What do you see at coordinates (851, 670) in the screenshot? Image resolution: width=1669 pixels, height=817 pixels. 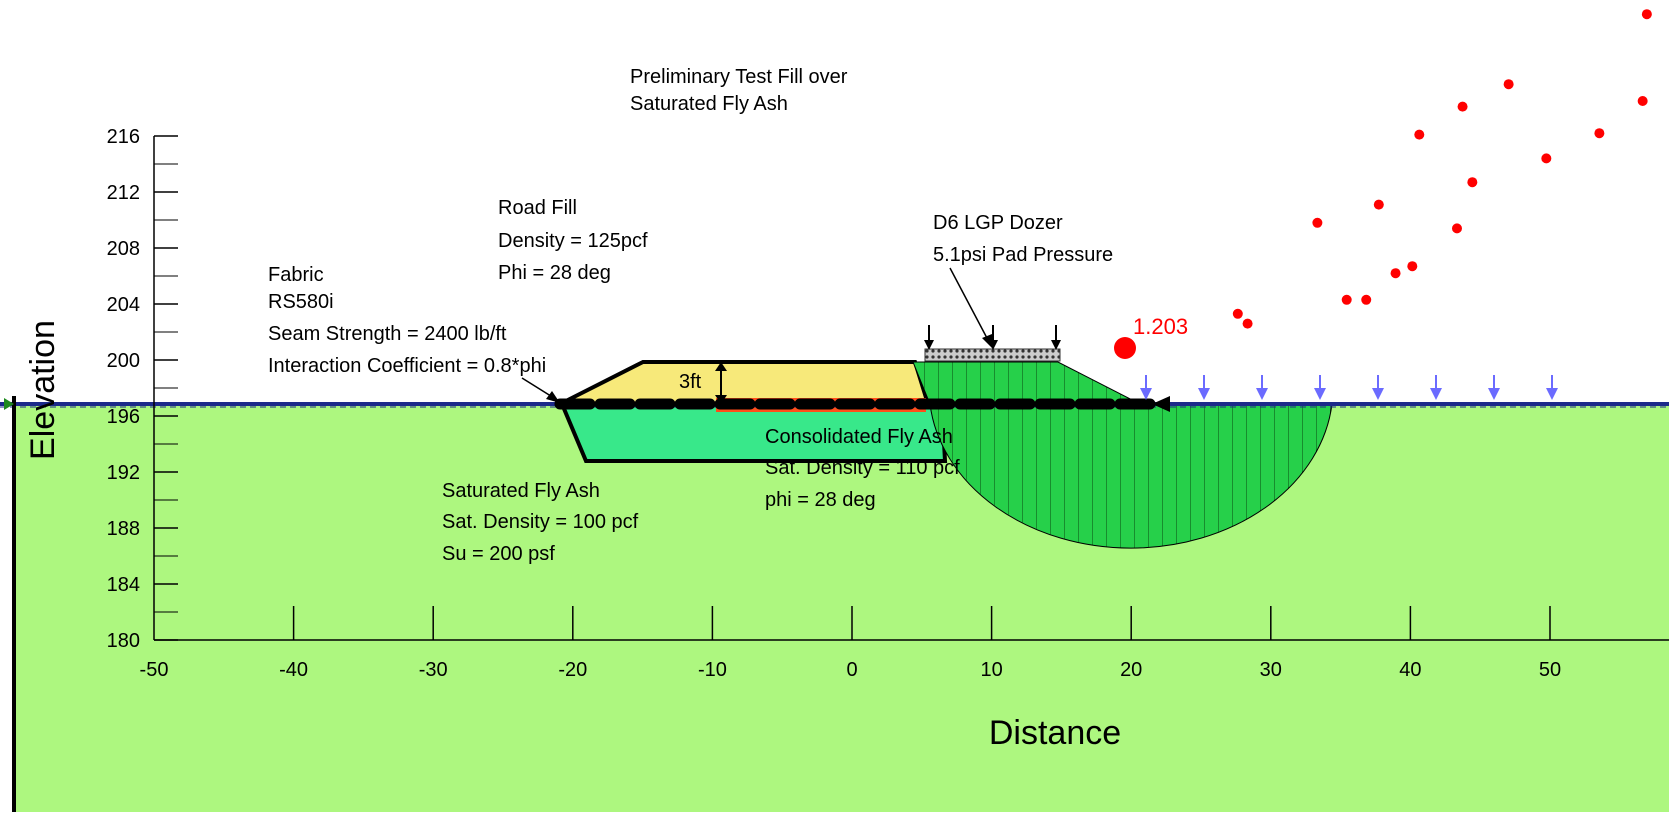 I see `x-tick-label: 0` at bounding box center [851, 670].